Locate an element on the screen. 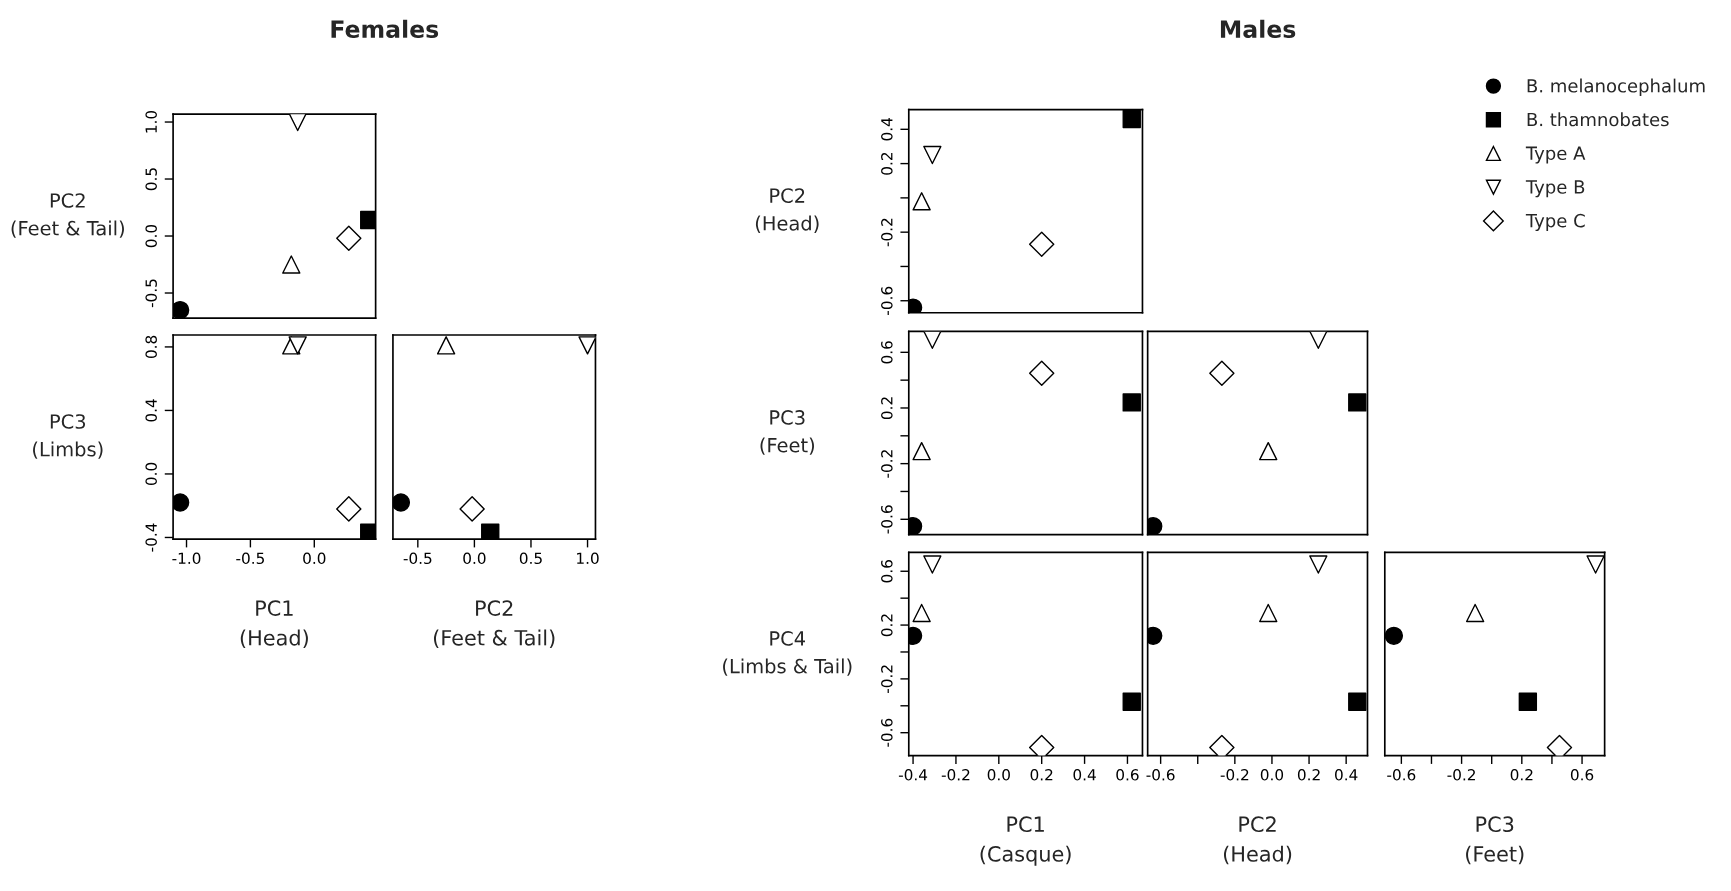 The image size is (1731, 891). legend-label: Type B is located at coordinates (1555, 189).